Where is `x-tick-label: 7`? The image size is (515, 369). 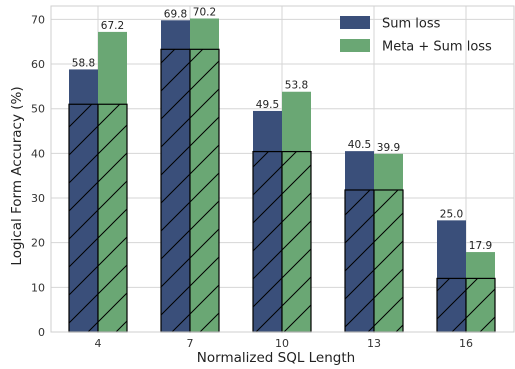
x-tick-label: 7 is located at coordinates (190, 343).